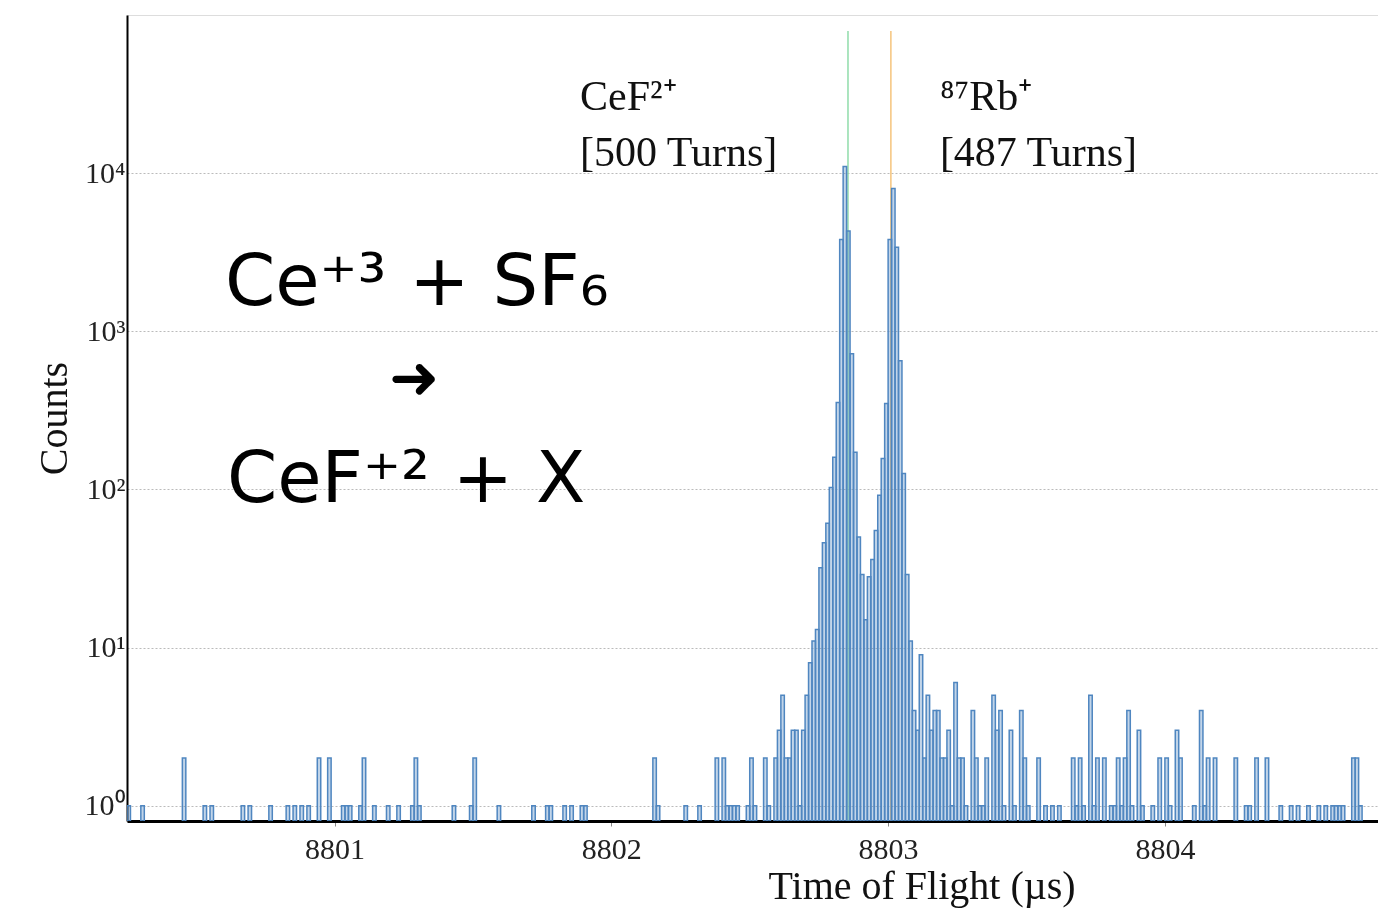 Image resolution: width=1378 pixels, height=916 pixels. I want to click on annotation: Ce⁺³ + SF₆, so click(417, 280).